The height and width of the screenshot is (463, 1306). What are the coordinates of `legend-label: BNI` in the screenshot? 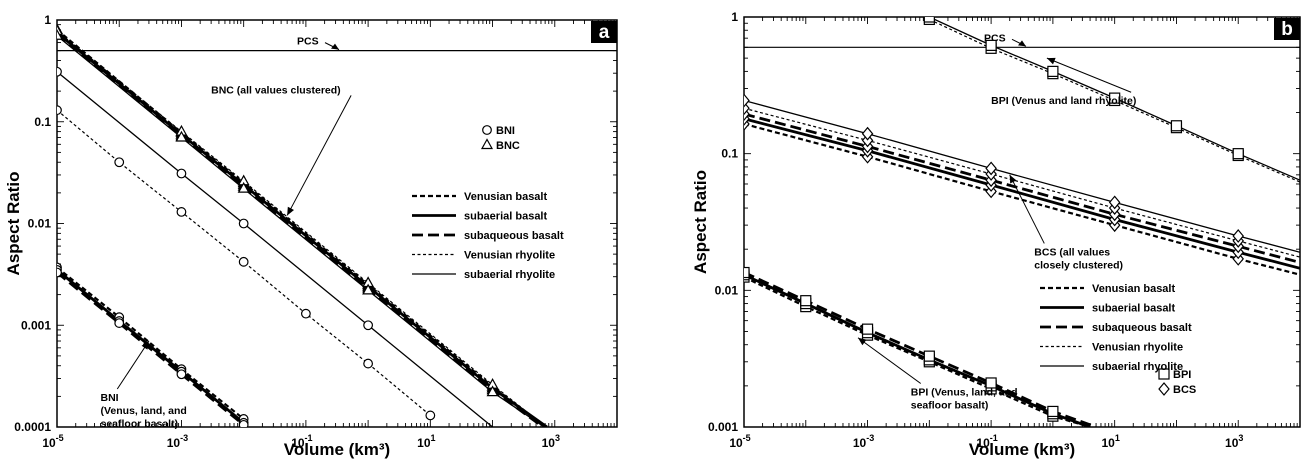 It's located at (505, 131).